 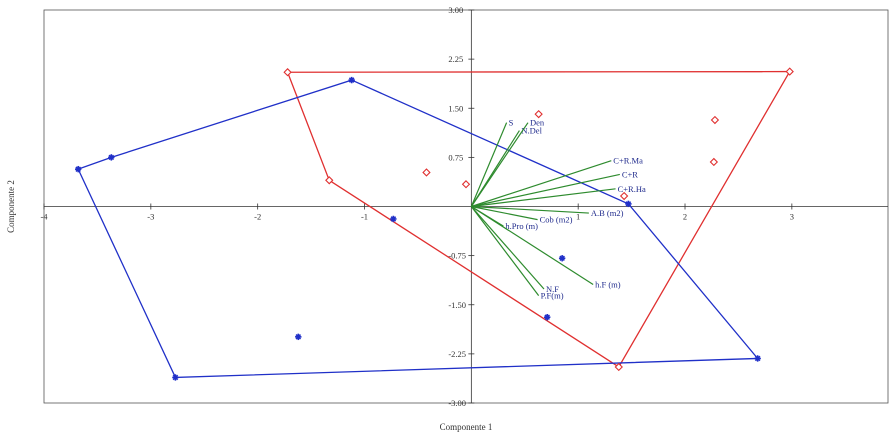 What do you see at coordinates (685, 217) in the screenshot?
I see `x-tick-label: 2` at bounding box center [685, 217].